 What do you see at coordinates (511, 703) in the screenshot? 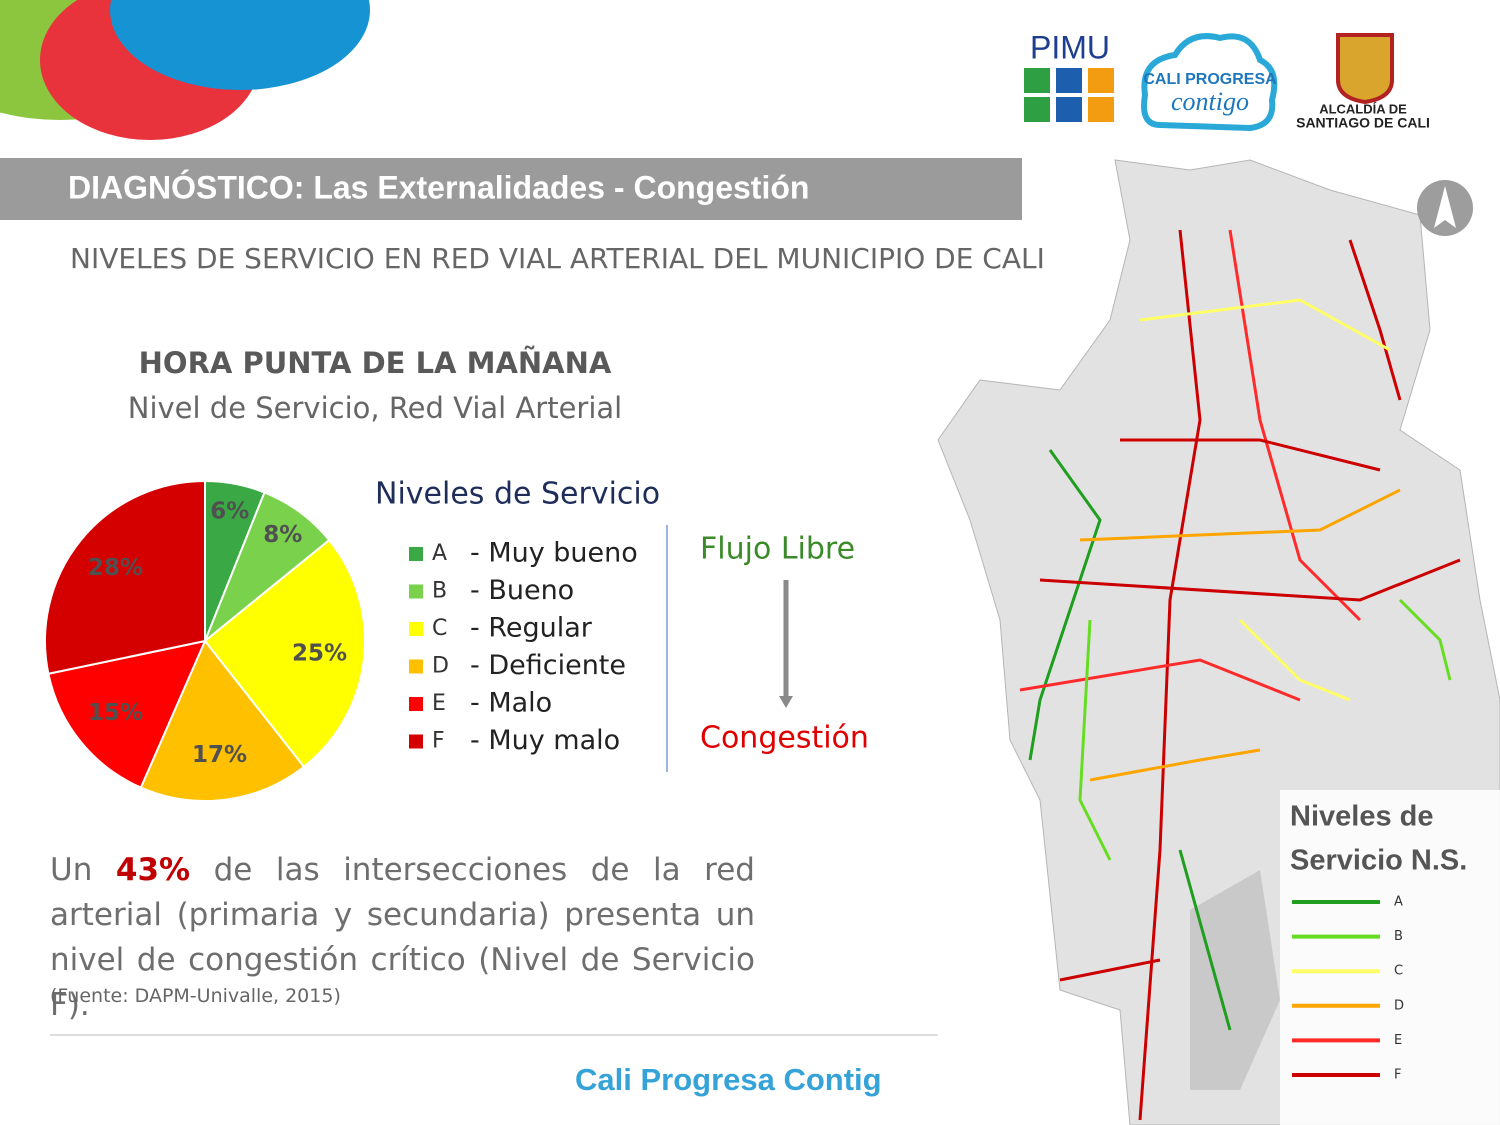
I see `legend-label: - Malo` at bounding box center [511, 703].